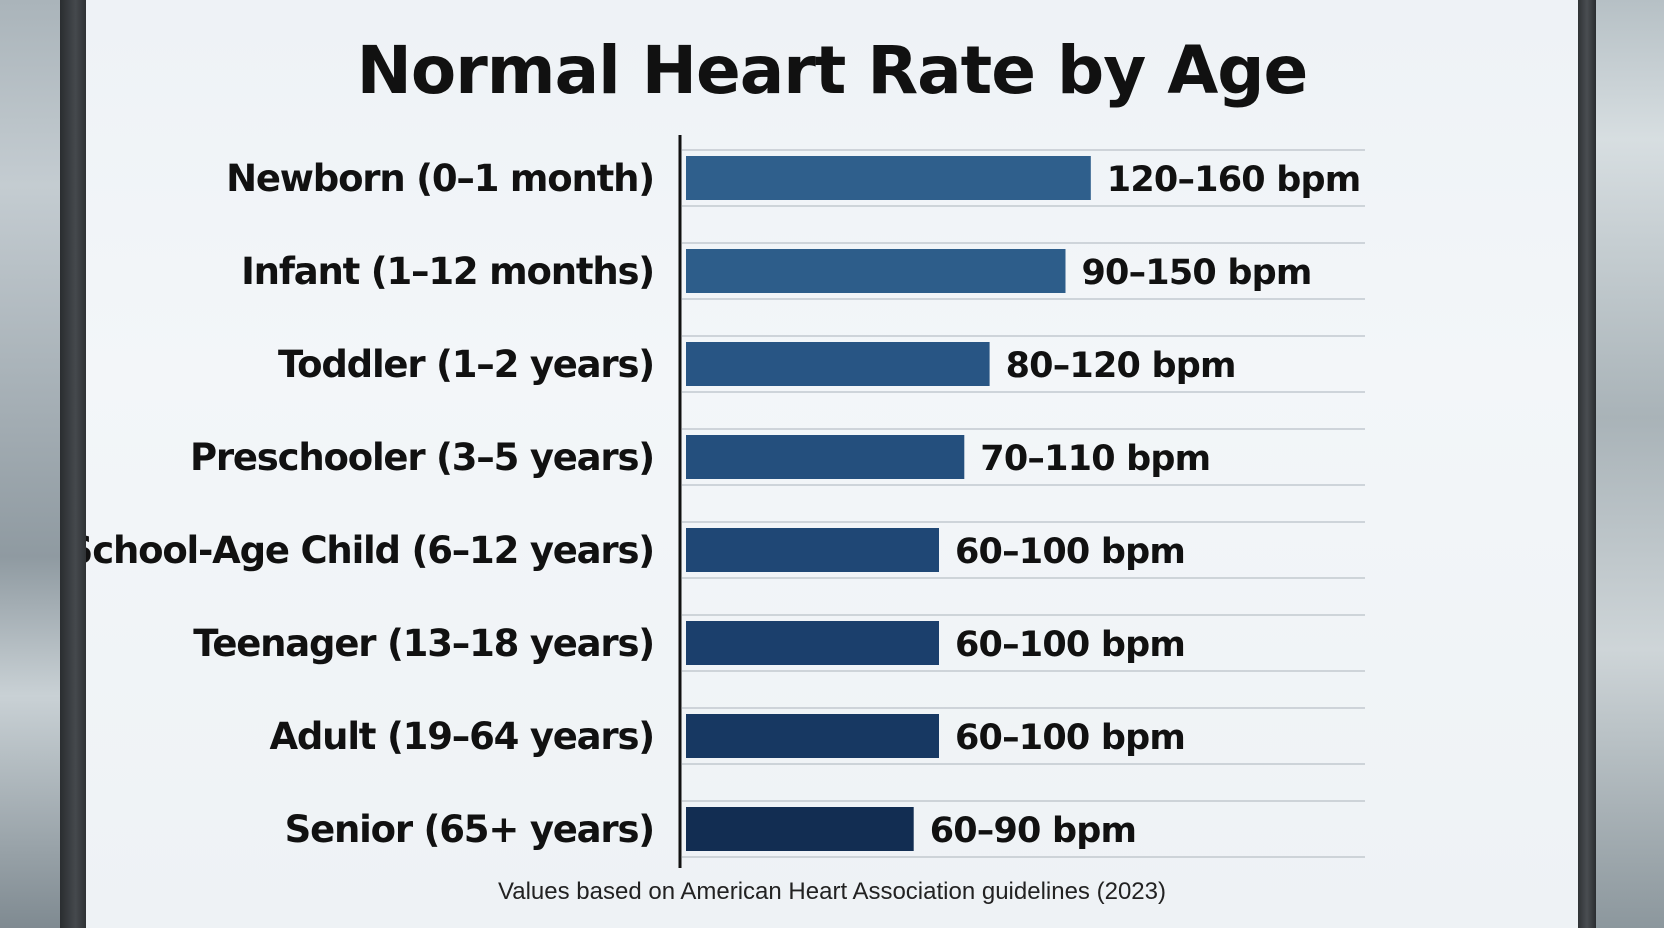  Describe the element at coordinates (423, 643) in the screenshot. I see `category-label: Teenager (13–18 years)` at that location.